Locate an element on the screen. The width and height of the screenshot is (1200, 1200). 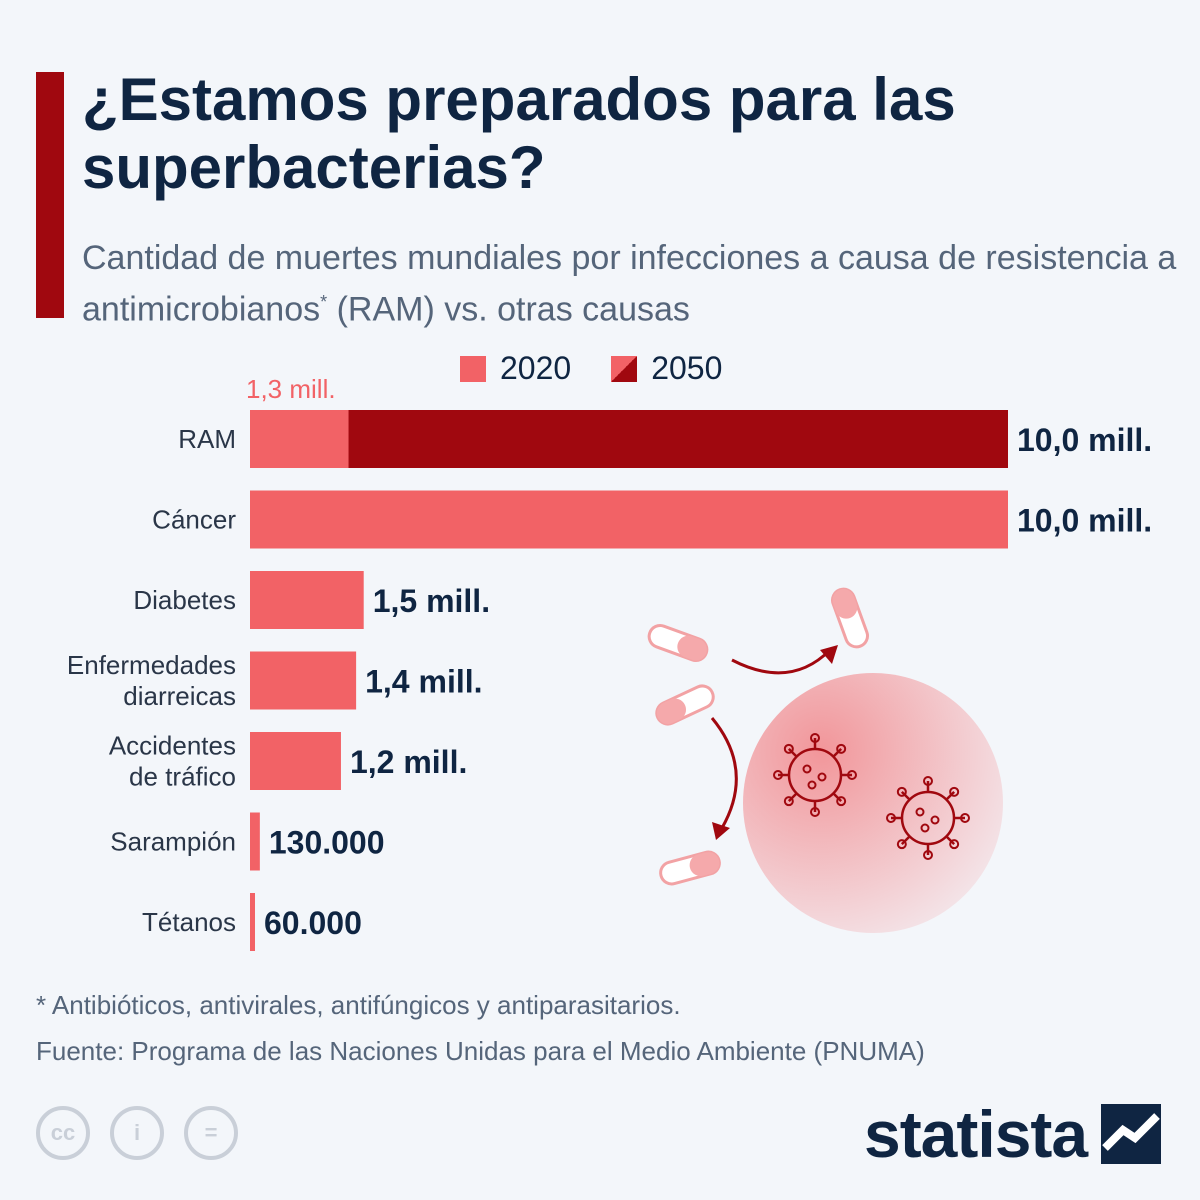
license-icons: cc i = is located at coordinates (147, 1133).